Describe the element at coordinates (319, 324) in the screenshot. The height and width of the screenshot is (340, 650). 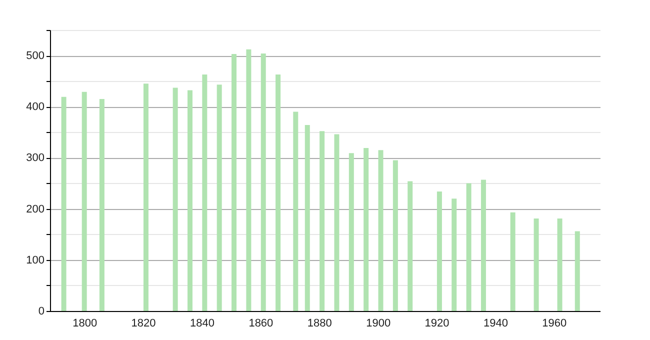
I see `x-tick-label: 1880` at that location.